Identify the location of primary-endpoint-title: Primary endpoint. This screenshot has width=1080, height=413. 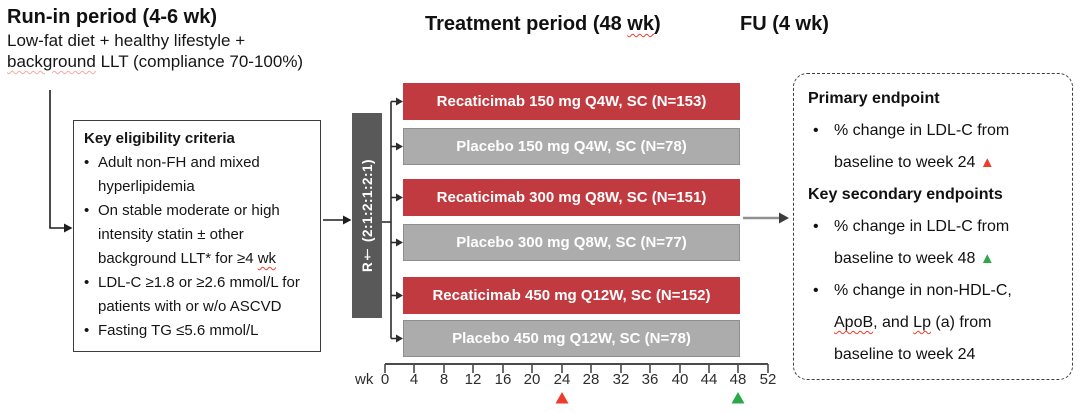
(874, 98).